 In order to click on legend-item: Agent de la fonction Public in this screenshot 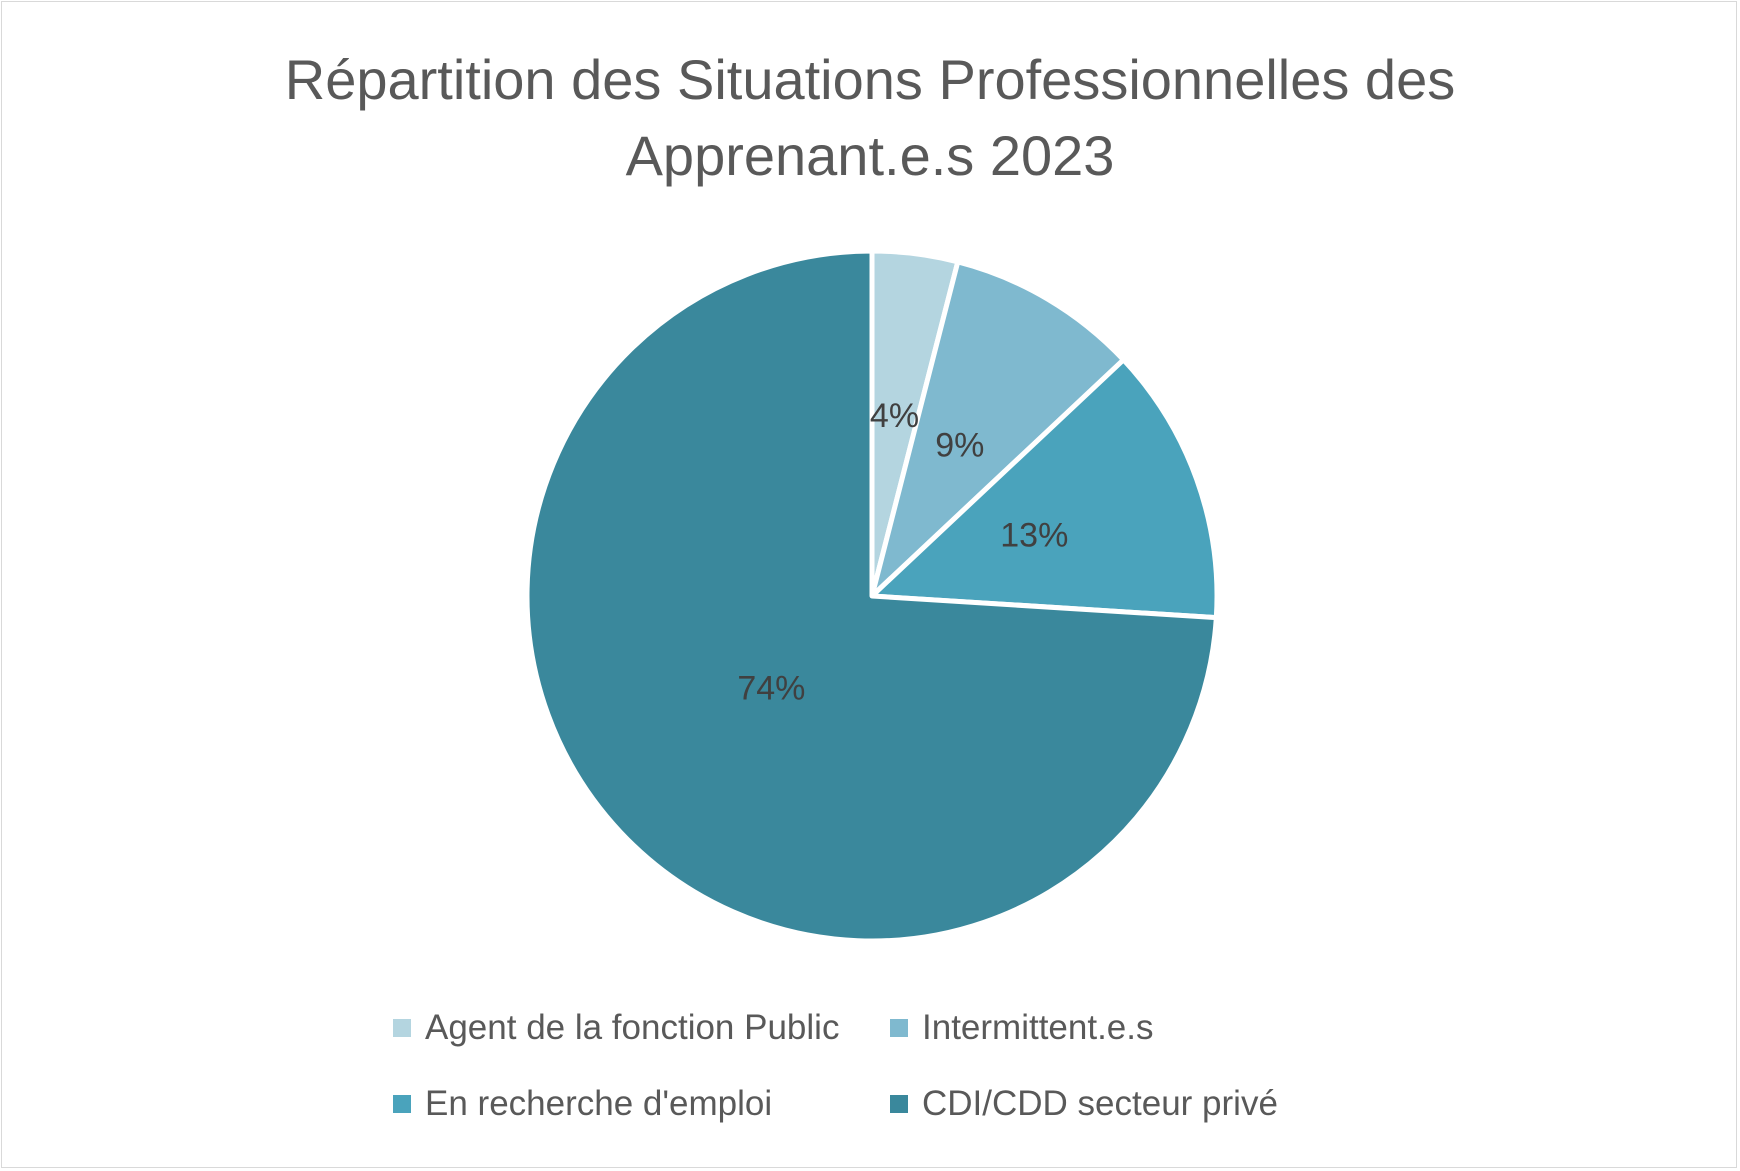, I will do `click(616, 1027)`.